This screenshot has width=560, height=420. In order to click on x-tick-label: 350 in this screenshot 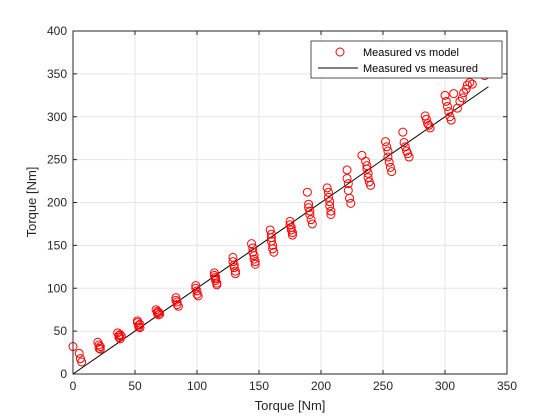, I will do `click(507, 386)`.